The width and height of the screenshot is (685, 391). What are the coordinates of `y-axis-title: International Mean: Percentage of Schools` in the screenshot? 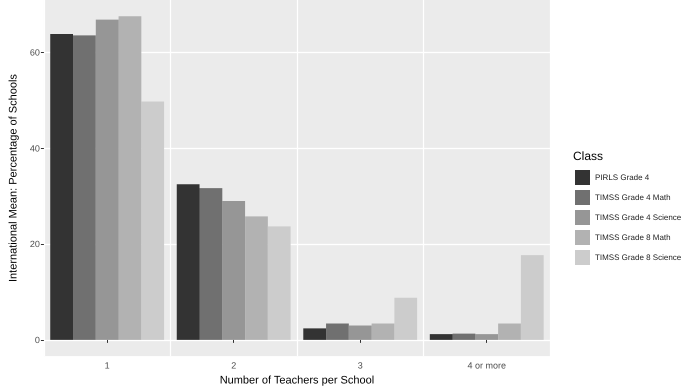 It's located at (14, 178).